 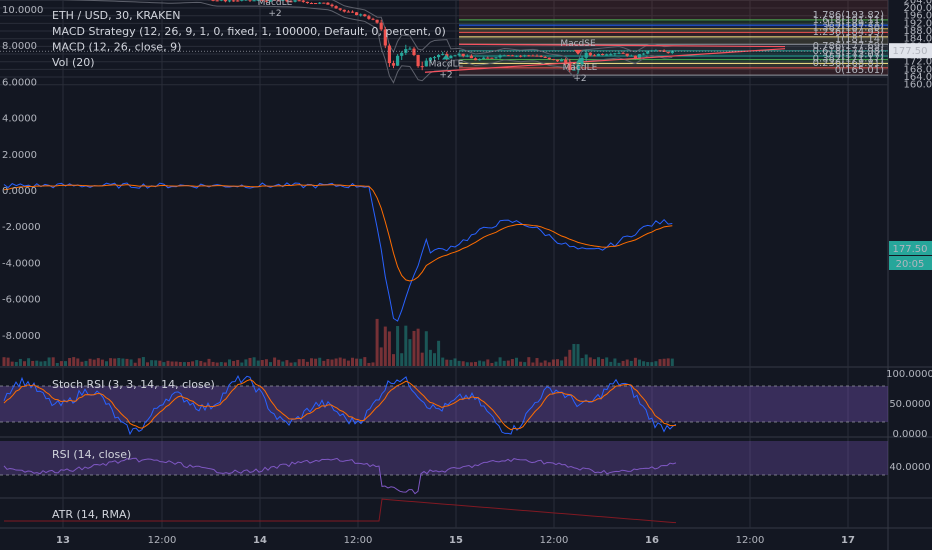 What do you see at coordinates (910, 434) in the screenshot?
I see `stoch-axis-label: 0.0000` at bounding box center [910, 434].